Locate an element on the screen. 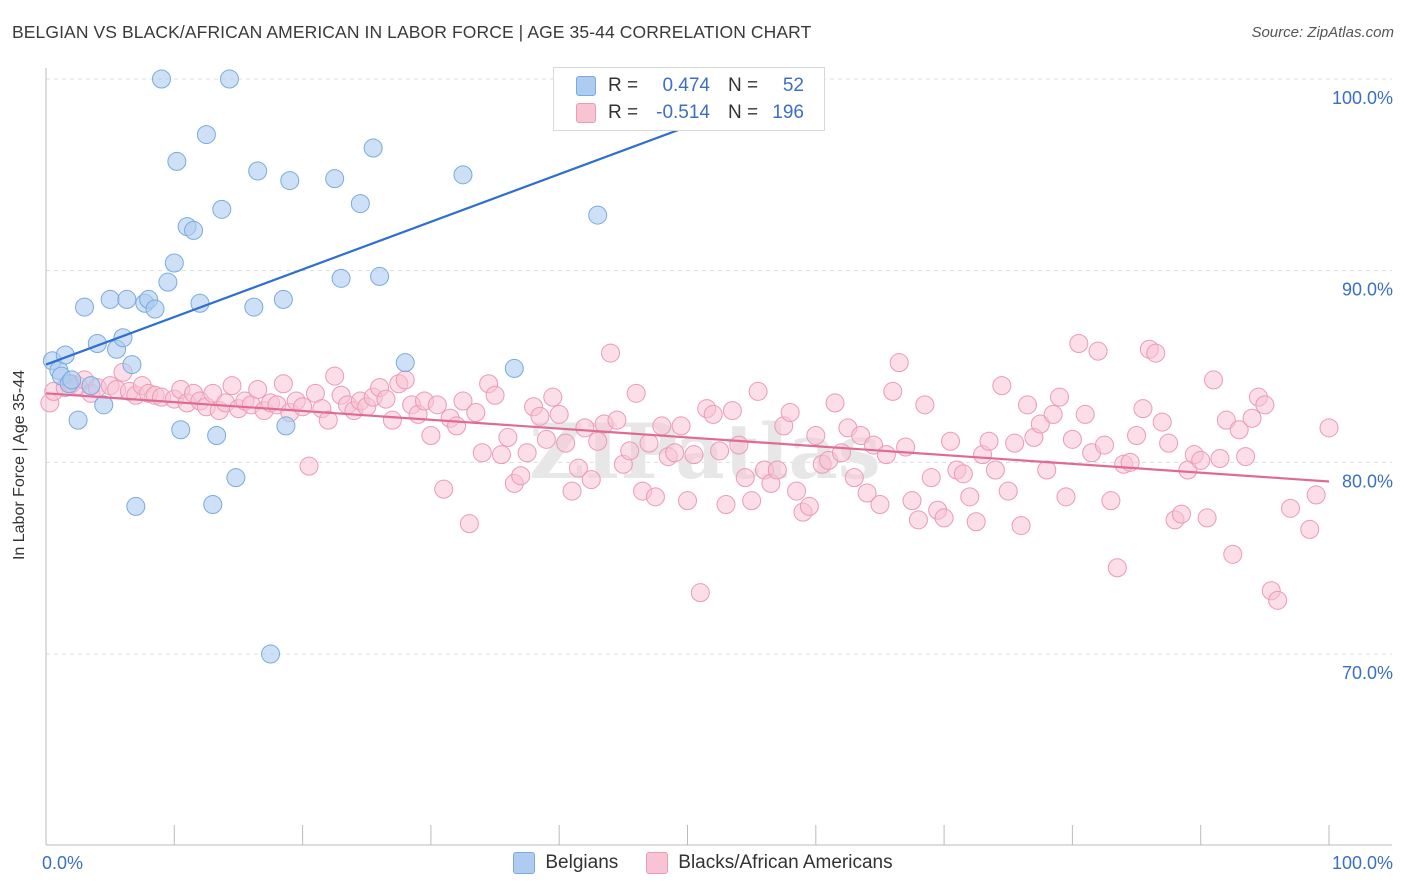  series-legend: Belgians Blacks/African Americans is located at coordinates (703, 863).